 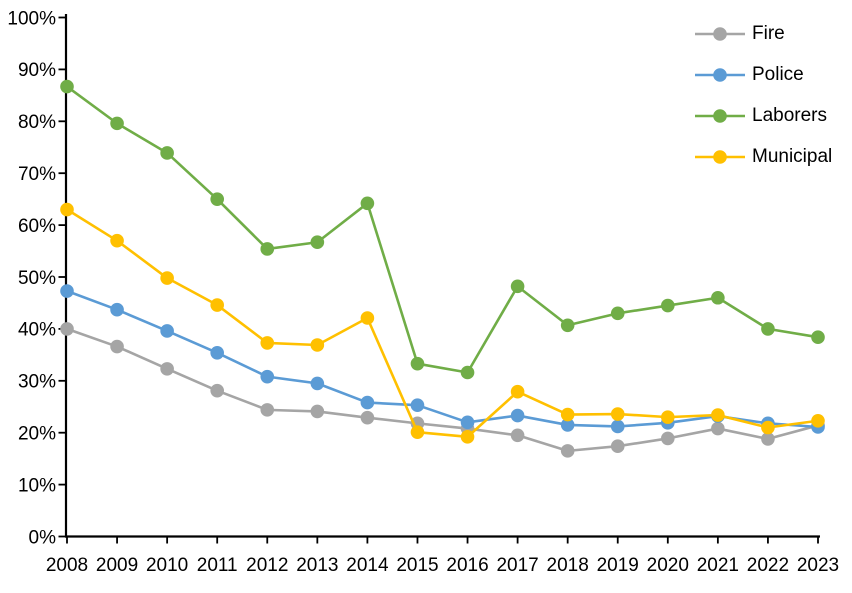 What do you see at coordinates (37, 278) in the screenshot?
I see `y-axis-tick-label: 50%` at bounding box center [37, 278].